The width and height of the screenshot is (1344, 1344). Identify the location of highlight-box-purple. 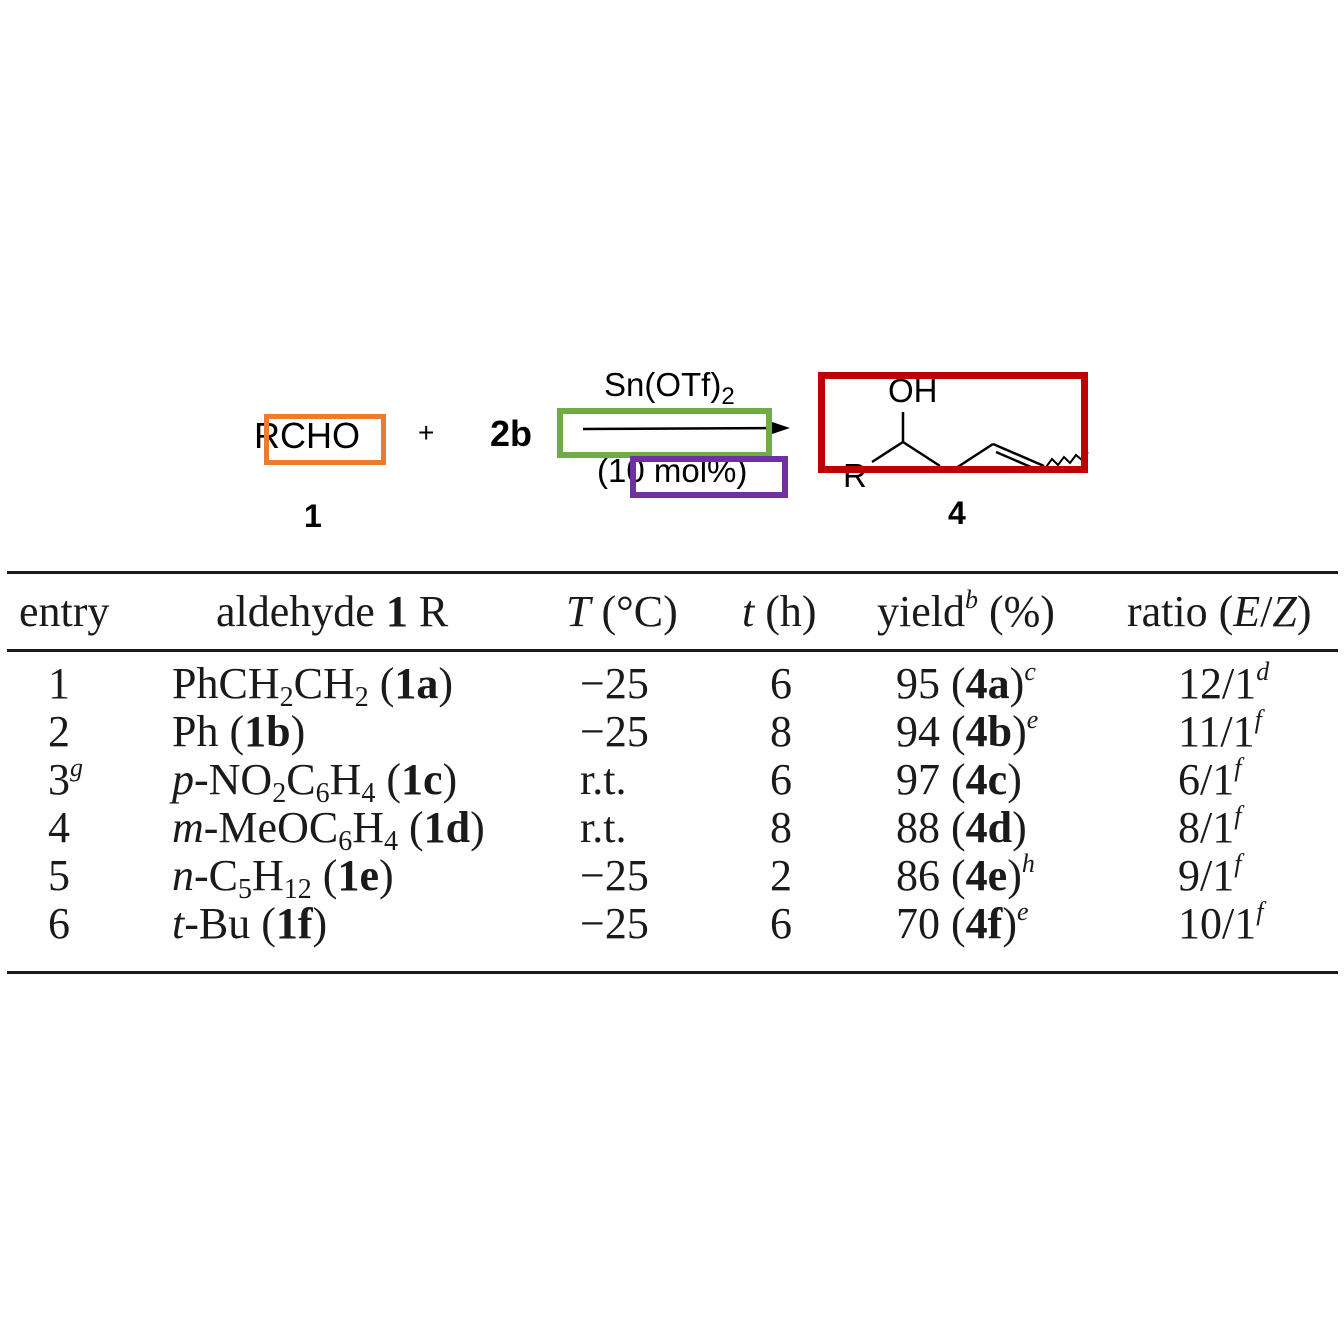
(709, 477).